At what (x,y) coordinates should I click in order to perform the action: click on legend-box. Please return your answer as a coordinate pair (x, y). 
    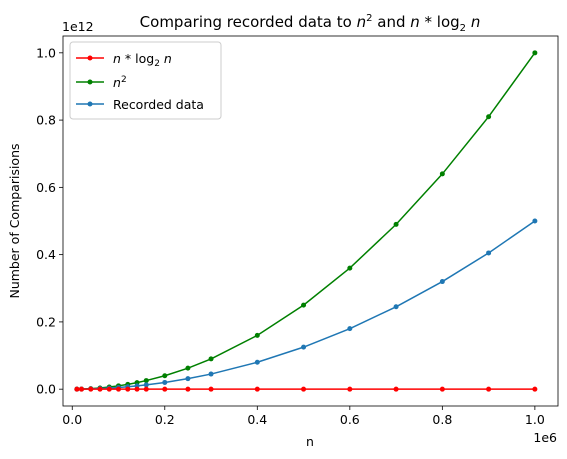
    Looking at the image, I should click on (145, 80).